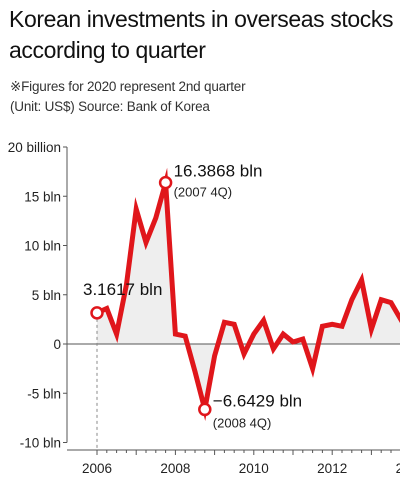 The width and height of the screenshot is (400, 485). I want to click on x-tick-label: 2008, so click(175, 468).